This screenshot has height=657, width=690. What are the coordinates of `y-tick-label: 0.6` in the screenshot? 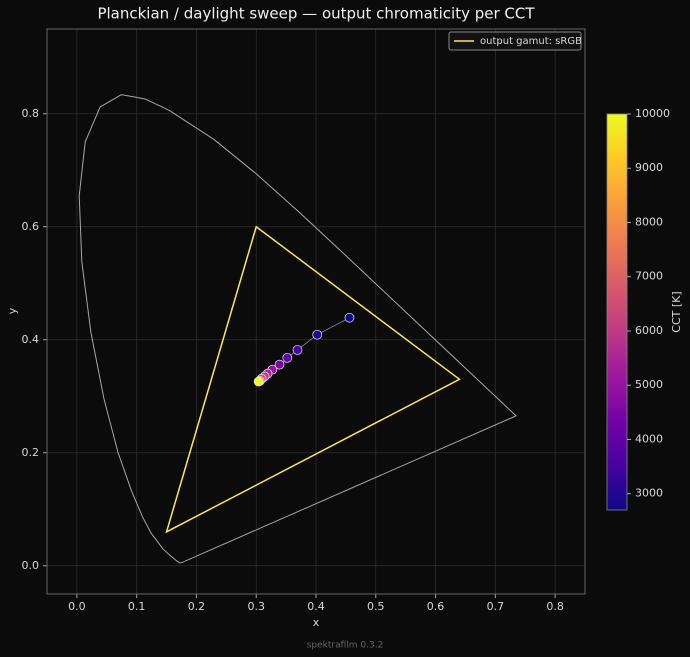 It's located at (31, 226).